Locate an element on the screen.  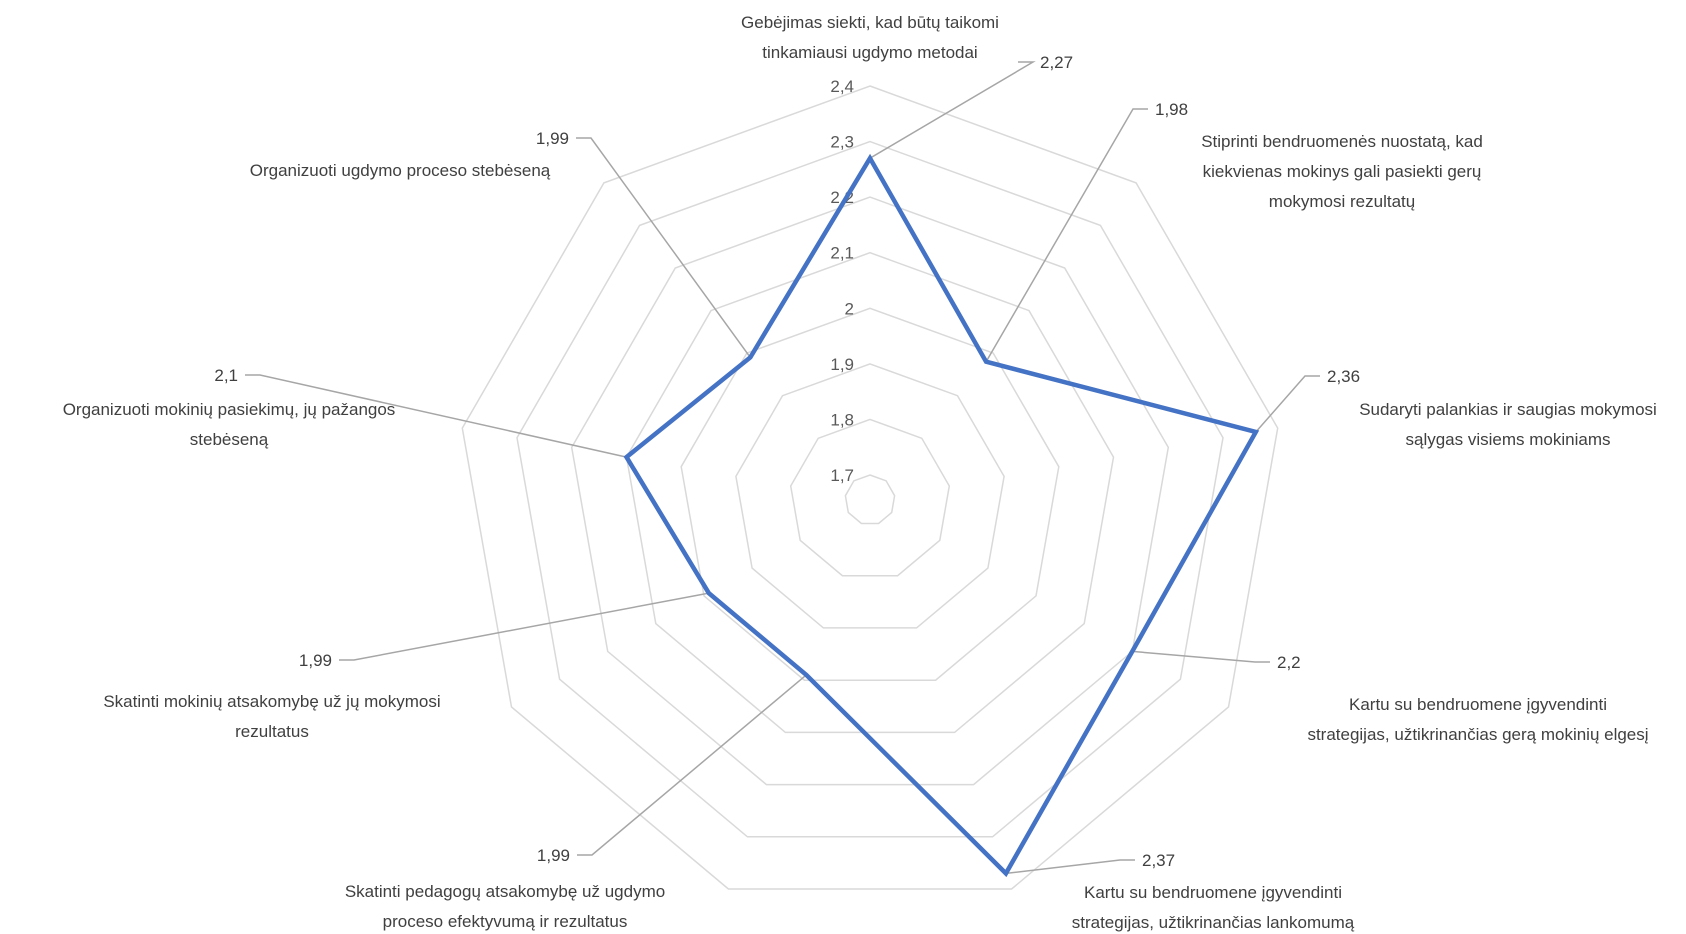
category-label: mokymosi rezultatų is located at coordinates (1342, 201).